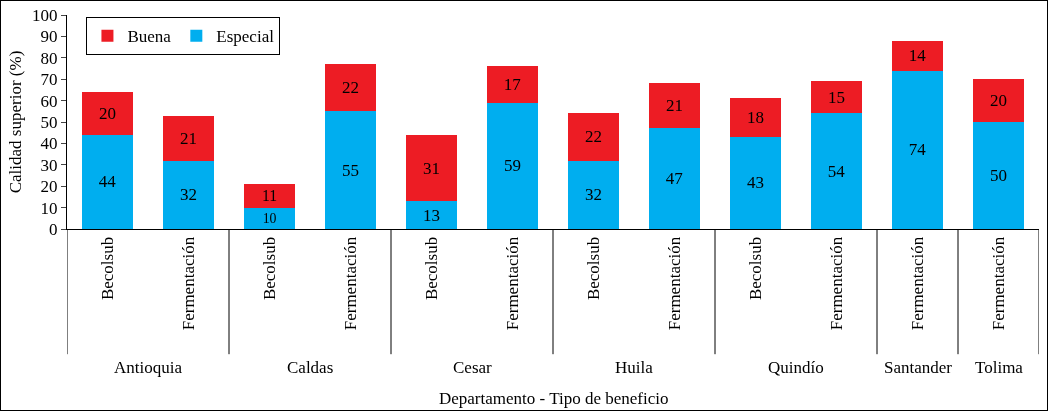 The height and width of the screenshot is (411, 1048). I want to click on data-label: 47, so click(674, 179).